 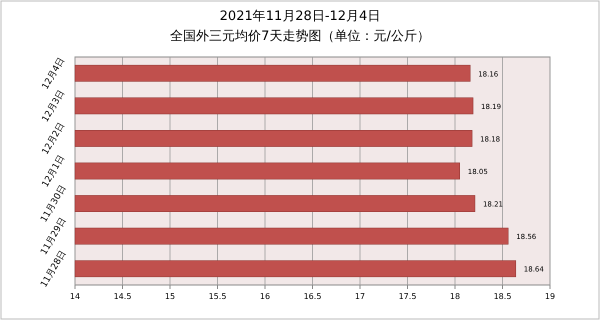 I want to click on x-tick-label: 16, so click(x=265, y=296).